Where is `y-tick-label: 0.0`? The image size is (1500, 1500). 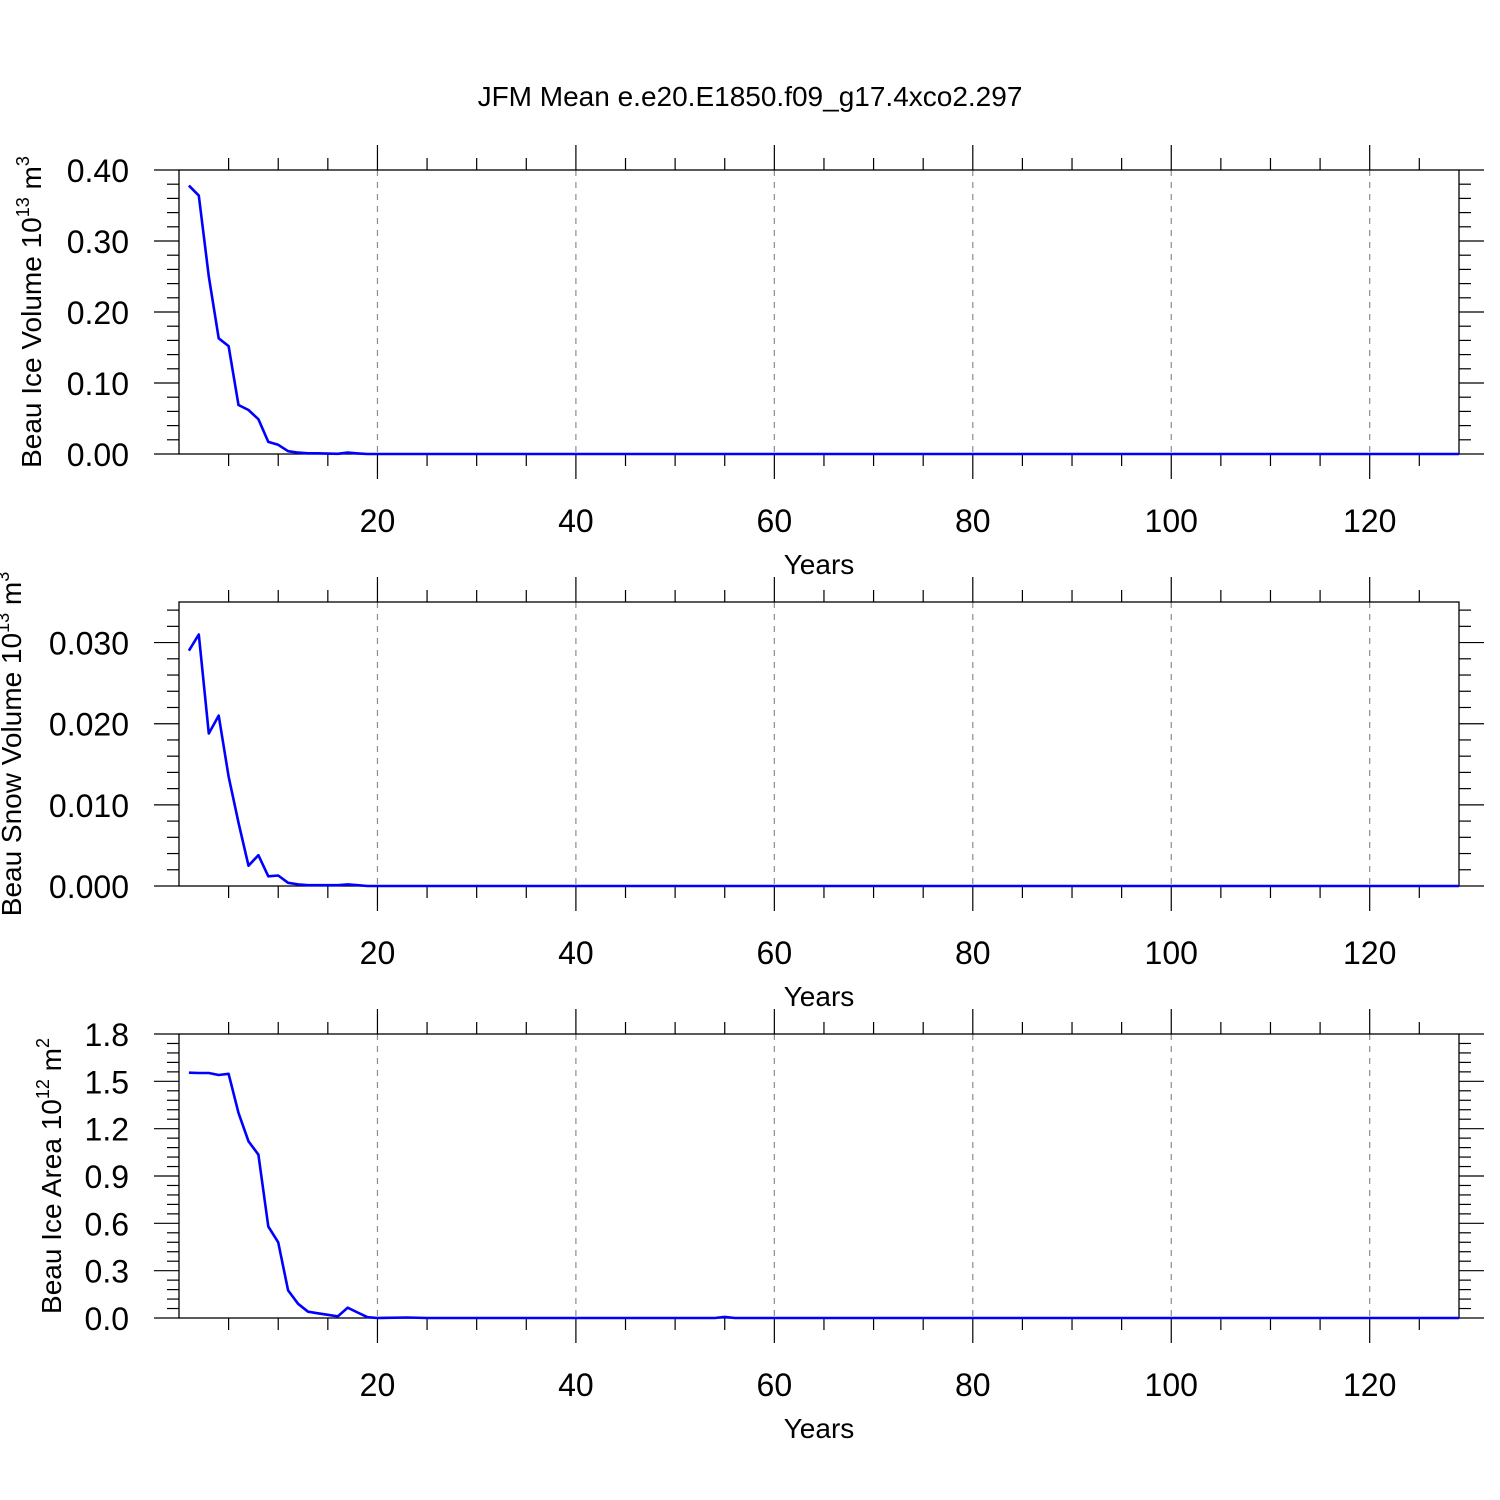
y-tick-label: 0.0 is located at coordinates (107, 1319).